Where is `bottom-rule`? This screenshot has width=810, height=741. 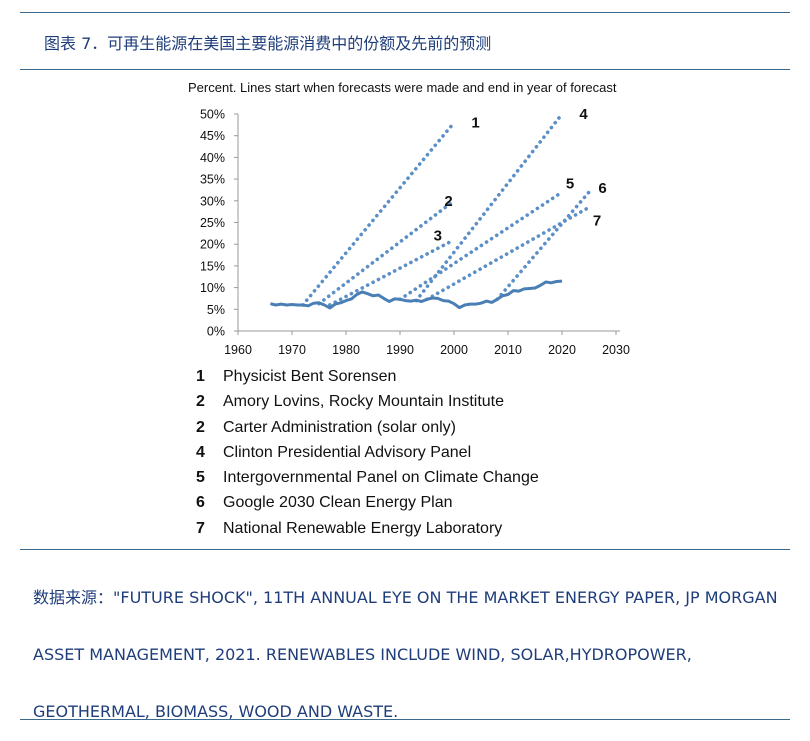 bottom-rule is located at coordinates (405, 719).